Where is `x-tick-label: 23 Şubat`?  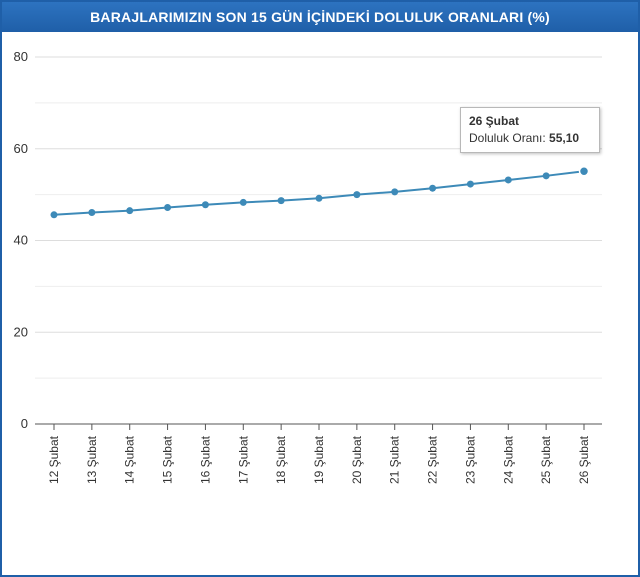 x-tick-label: 23 Şubat is located at coordinates (470, 459).